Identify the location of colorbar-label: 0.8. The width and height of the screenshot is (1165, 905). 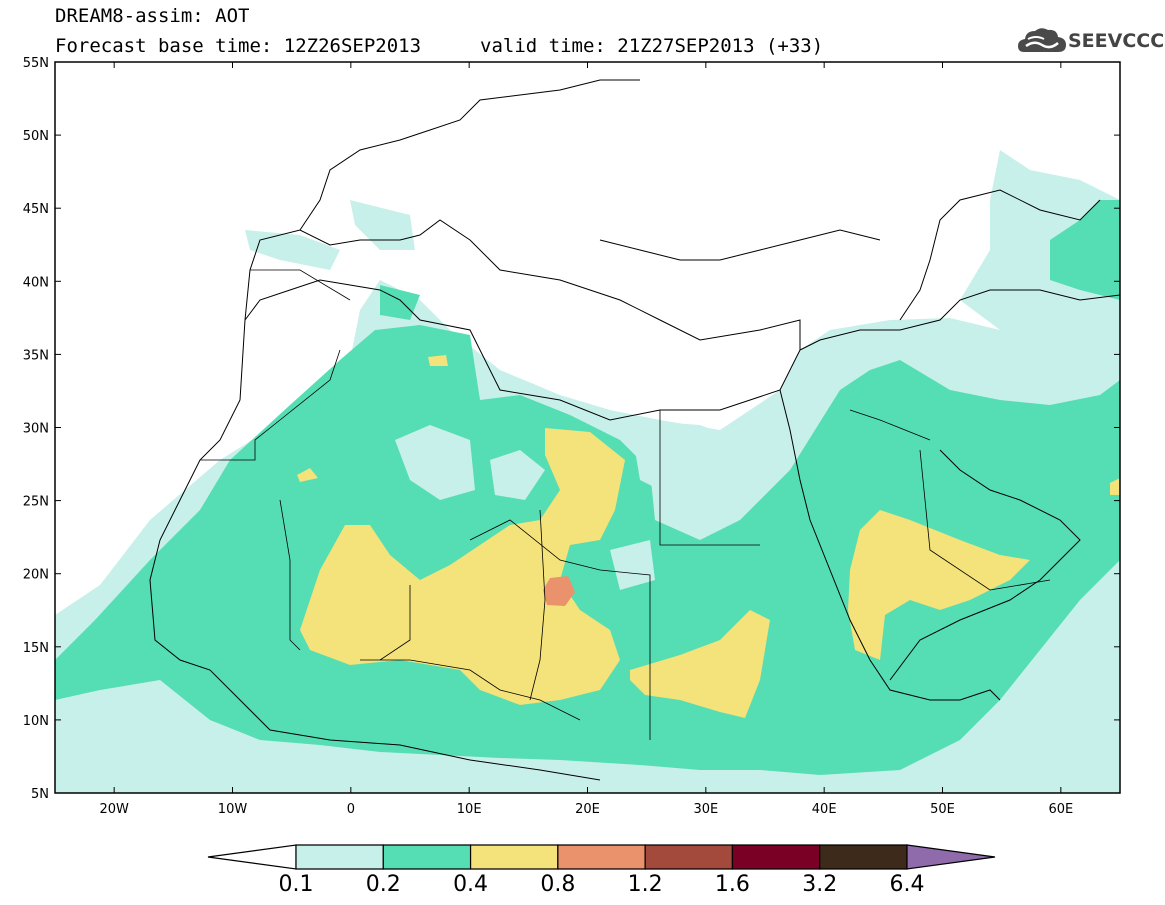
(558, 884).